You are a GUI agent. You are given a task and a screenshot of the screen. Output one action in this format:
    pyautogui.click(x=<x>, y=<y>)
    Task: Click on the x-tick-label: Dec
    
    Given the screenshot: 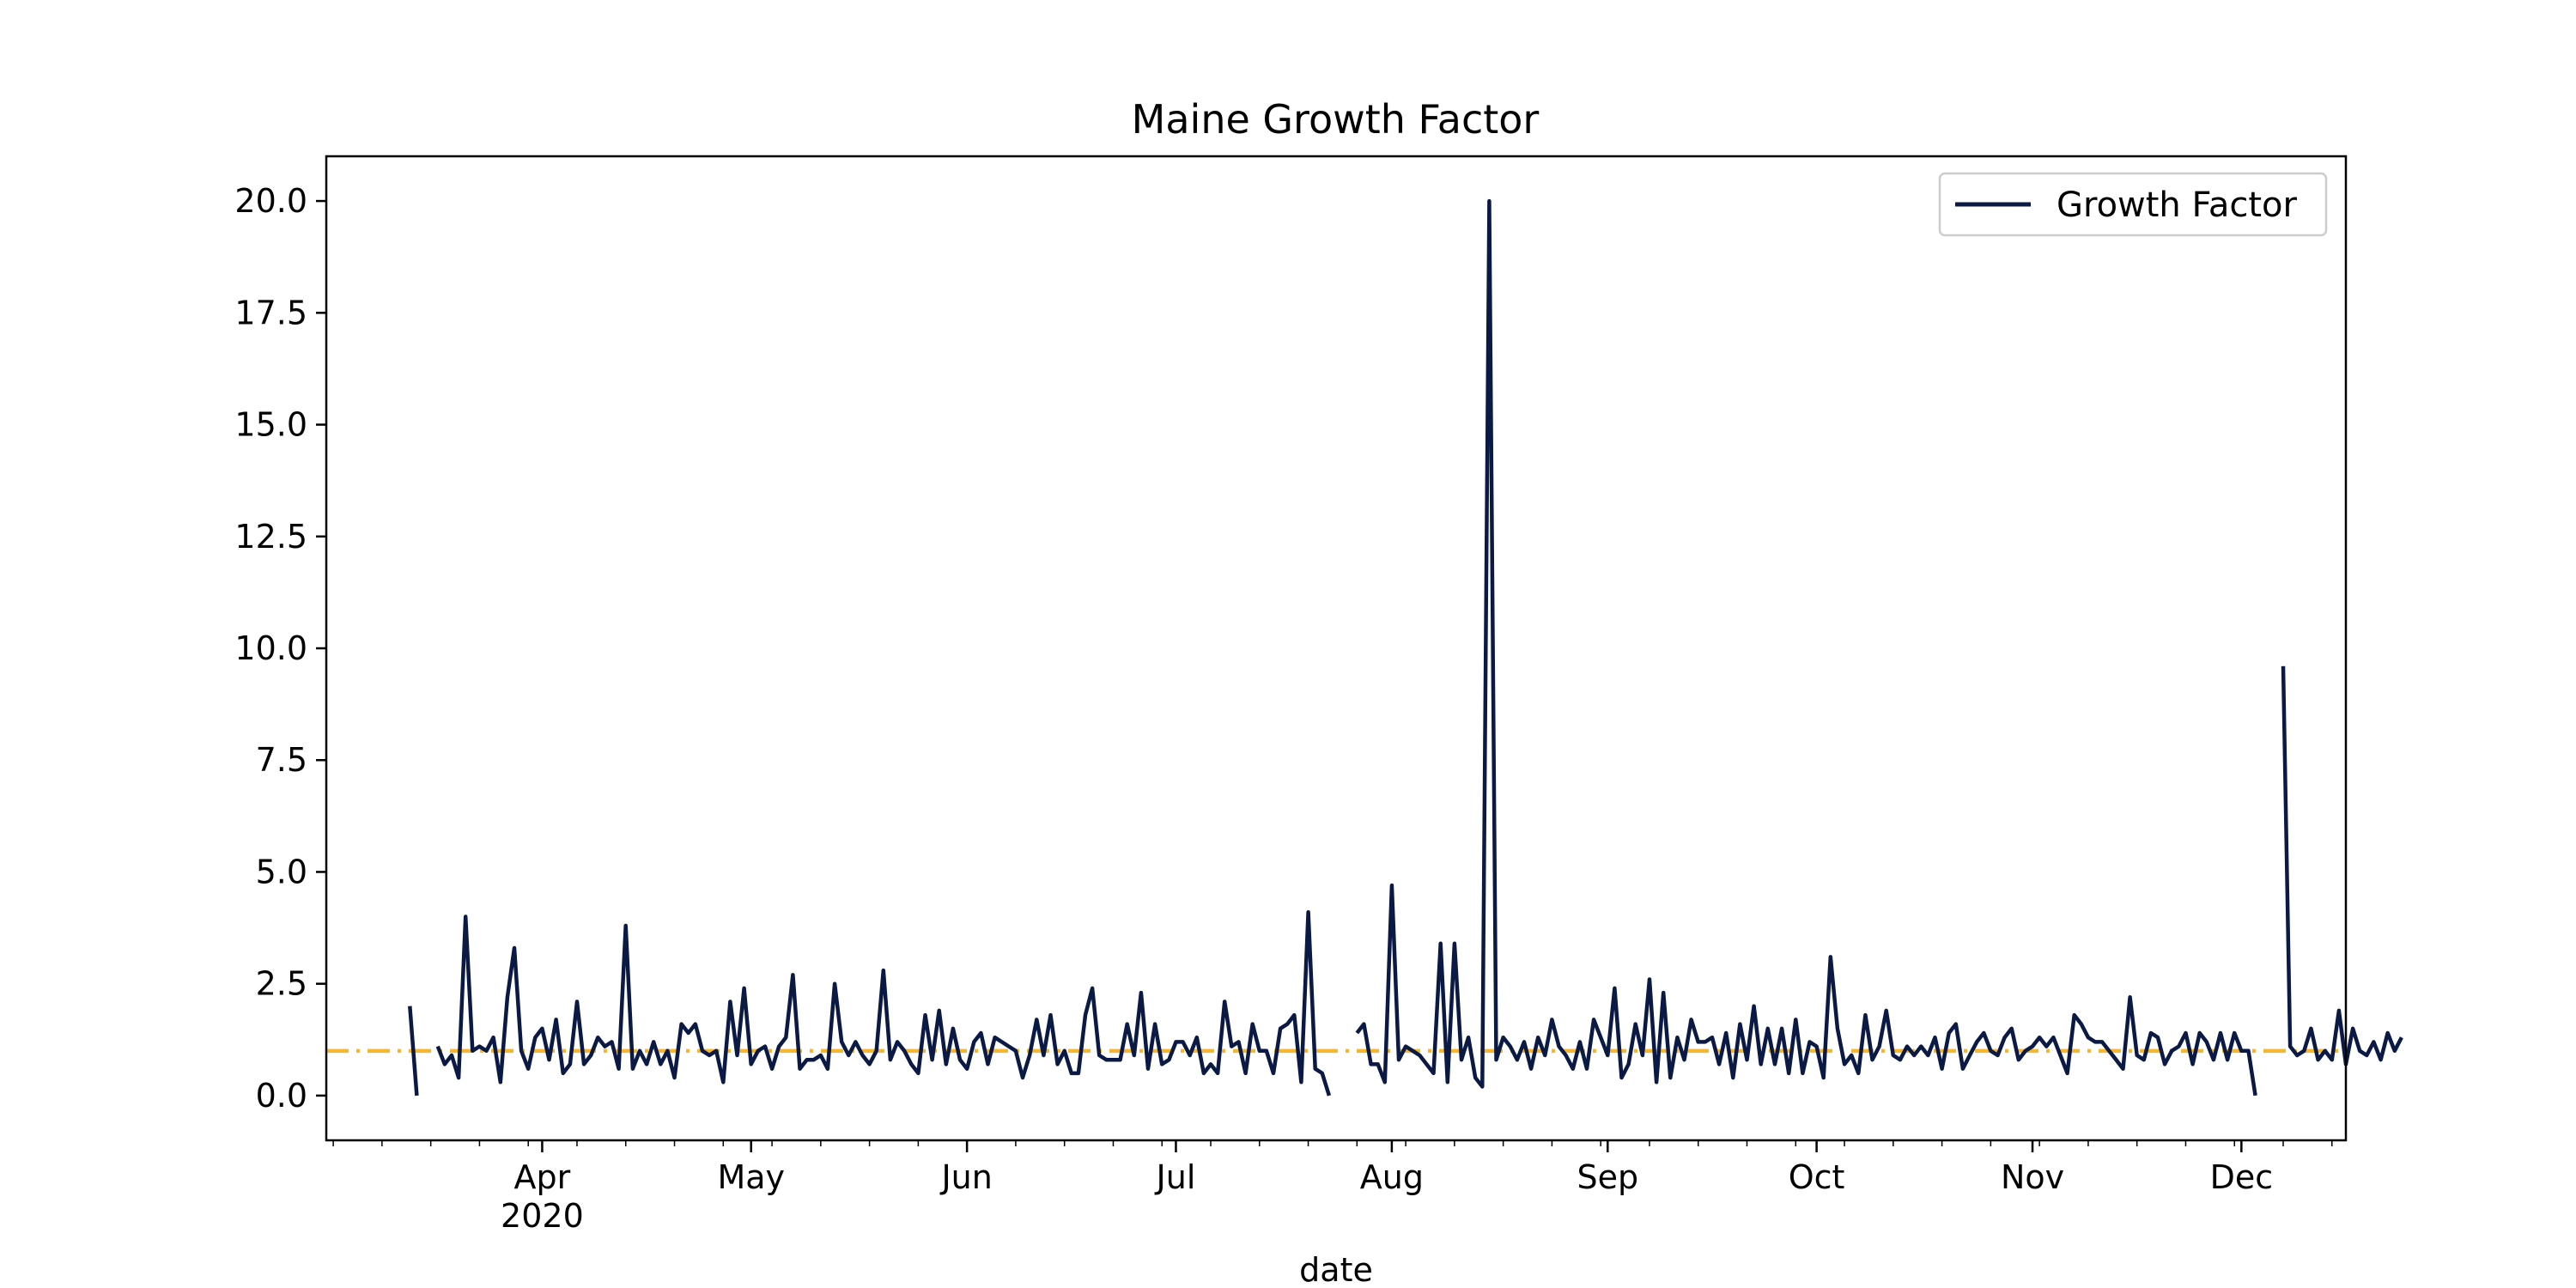 What is the action you would take?
    pyautogui.click(x=2242, y=1177)
    